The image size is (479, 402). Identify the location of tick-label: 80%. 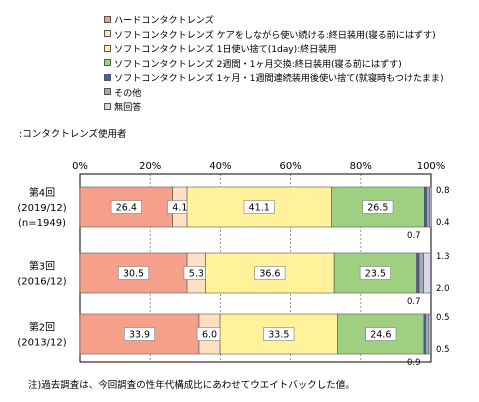
(361, 166).